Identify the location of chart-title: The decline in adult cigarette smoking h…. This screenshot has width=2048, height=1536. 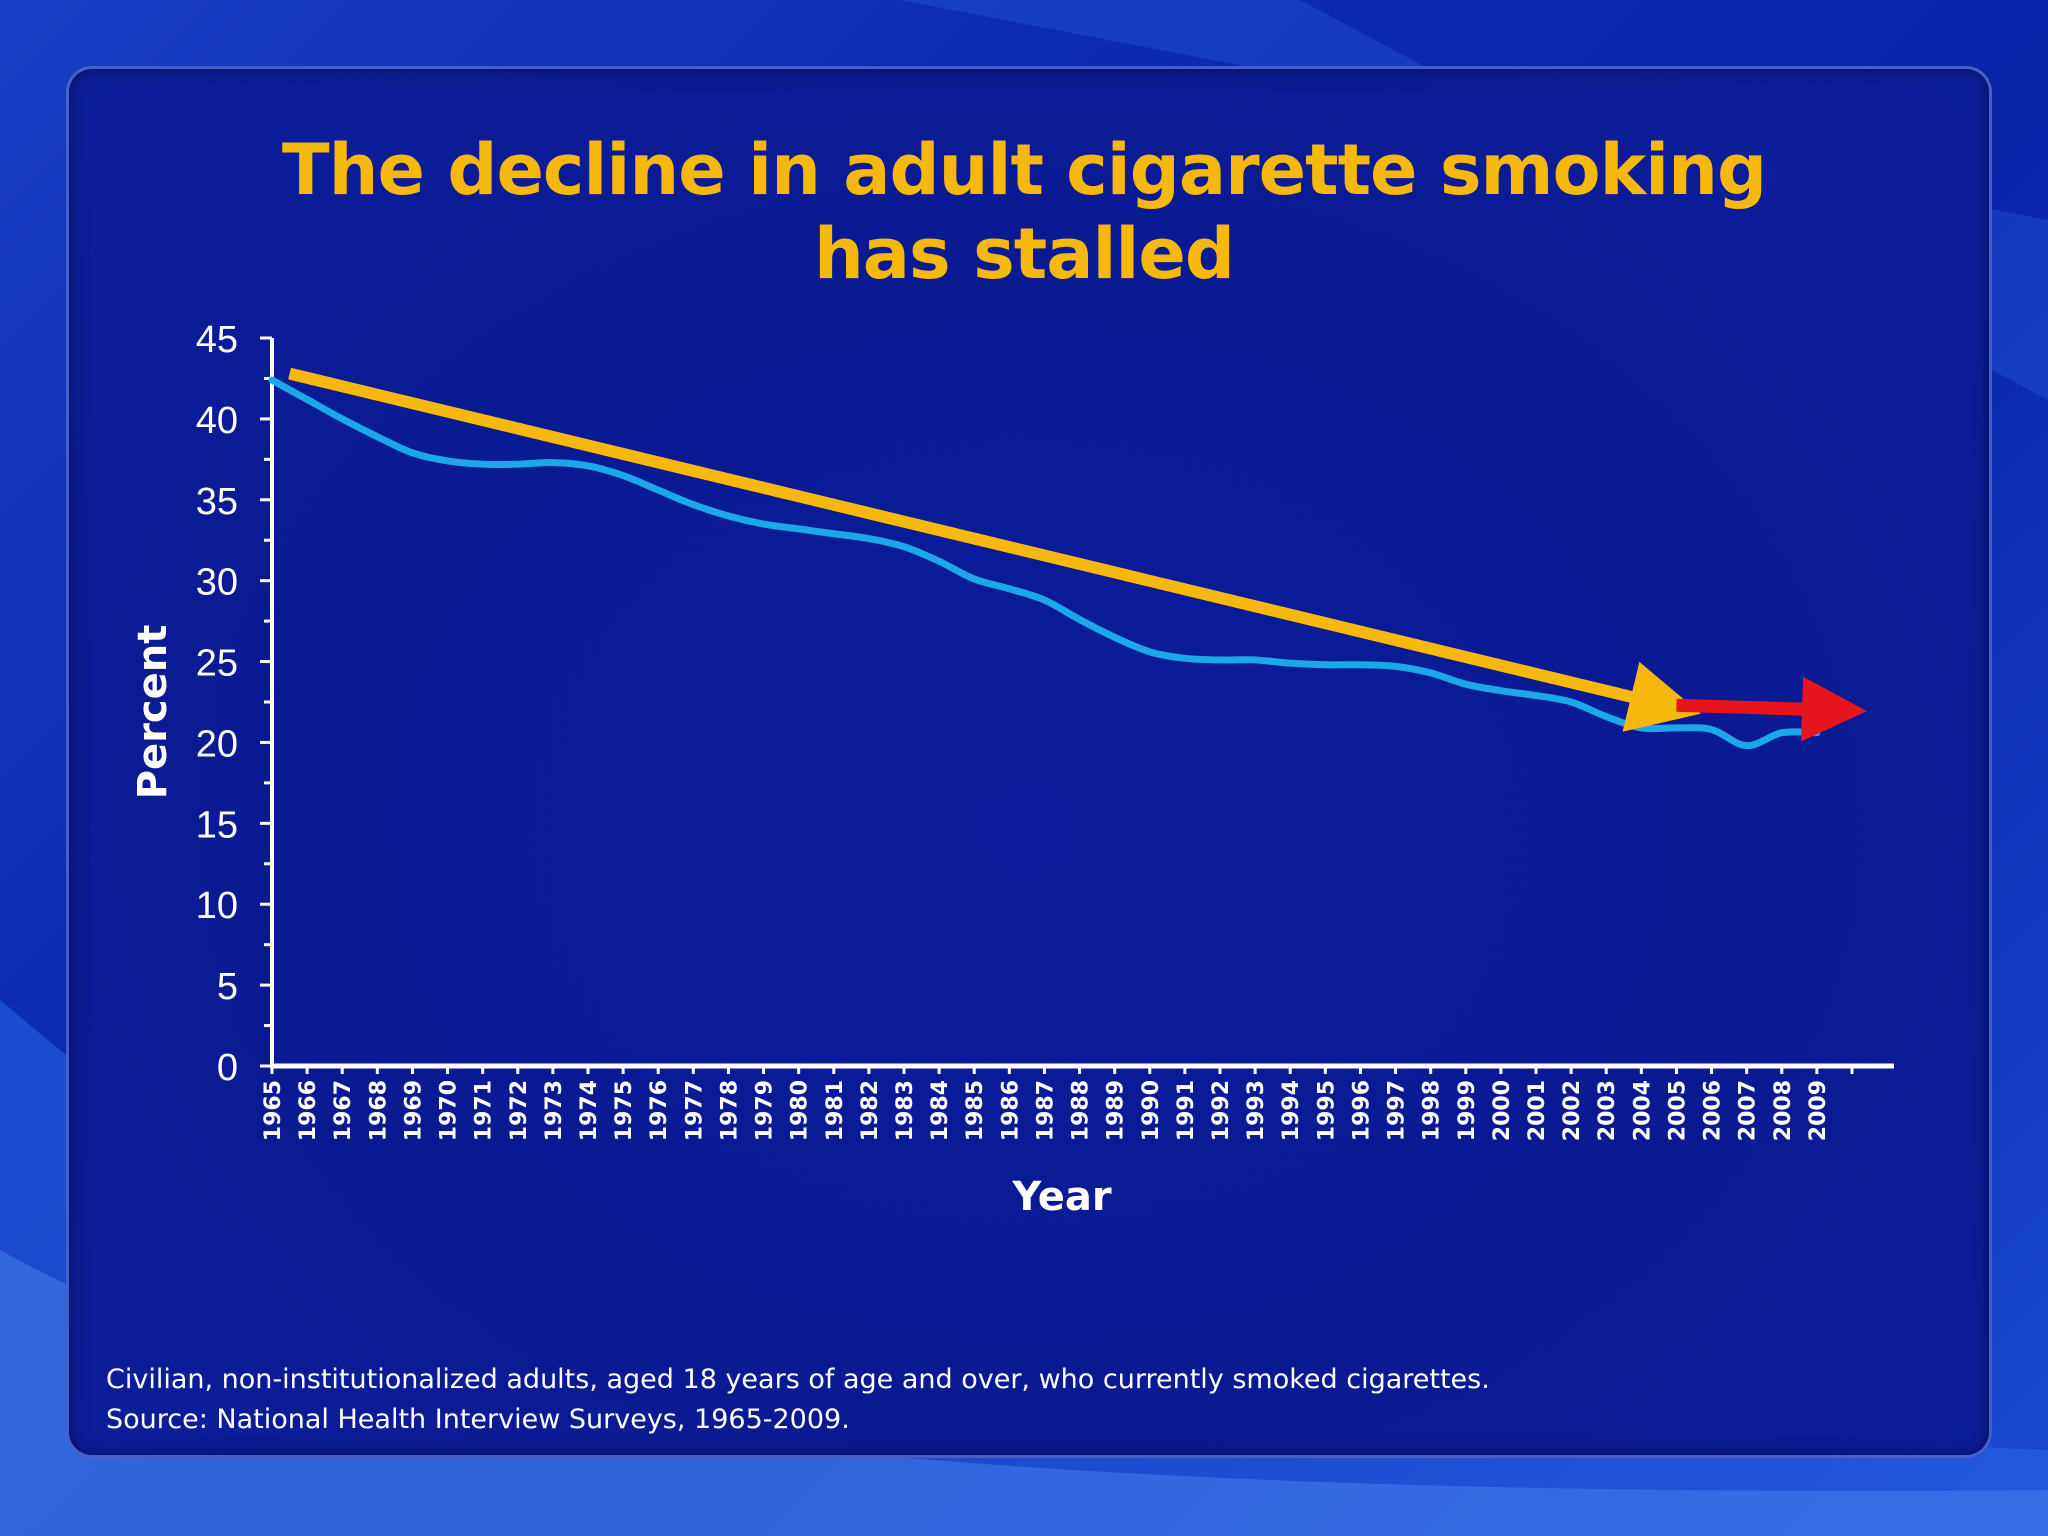
(1024, 212).